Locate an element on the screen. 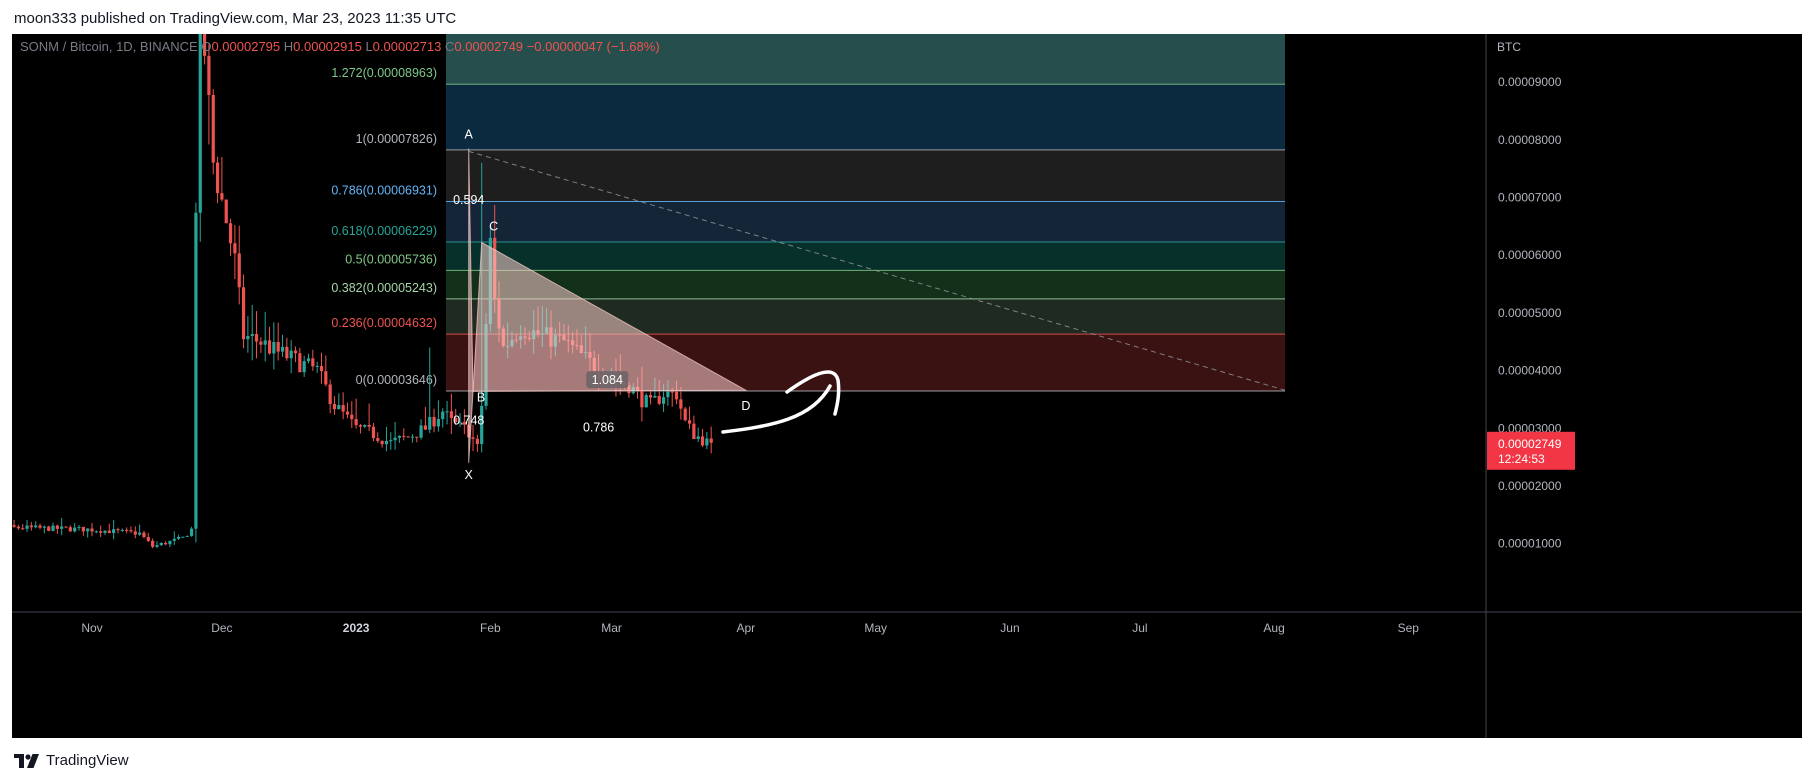  fib-level-label: 0.236(0.00004632) is located at coordinates (384, 323).